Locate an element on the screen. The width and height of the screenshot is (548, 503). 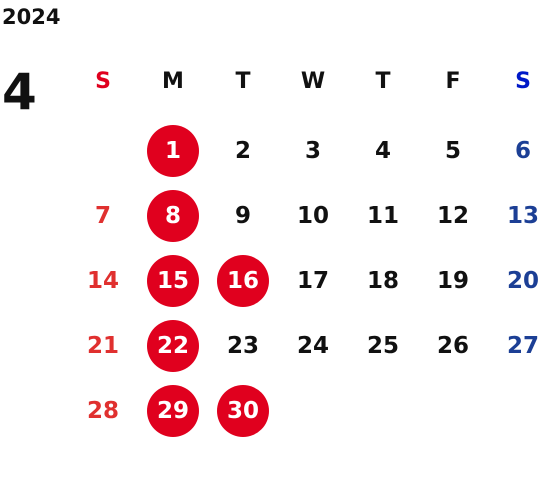
day-number: 9 is located at coordinates (242, 216).